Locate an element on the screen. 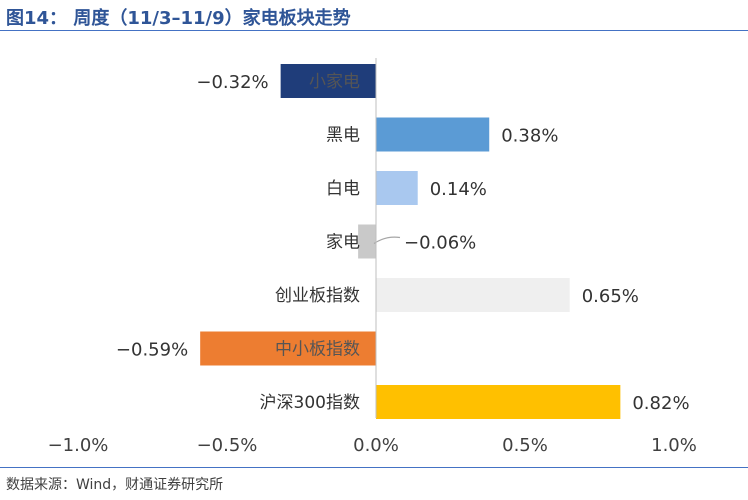 This screenshot has width=748, height=500. x-tick-label: −1.0% is located at coordinates (78, 445).